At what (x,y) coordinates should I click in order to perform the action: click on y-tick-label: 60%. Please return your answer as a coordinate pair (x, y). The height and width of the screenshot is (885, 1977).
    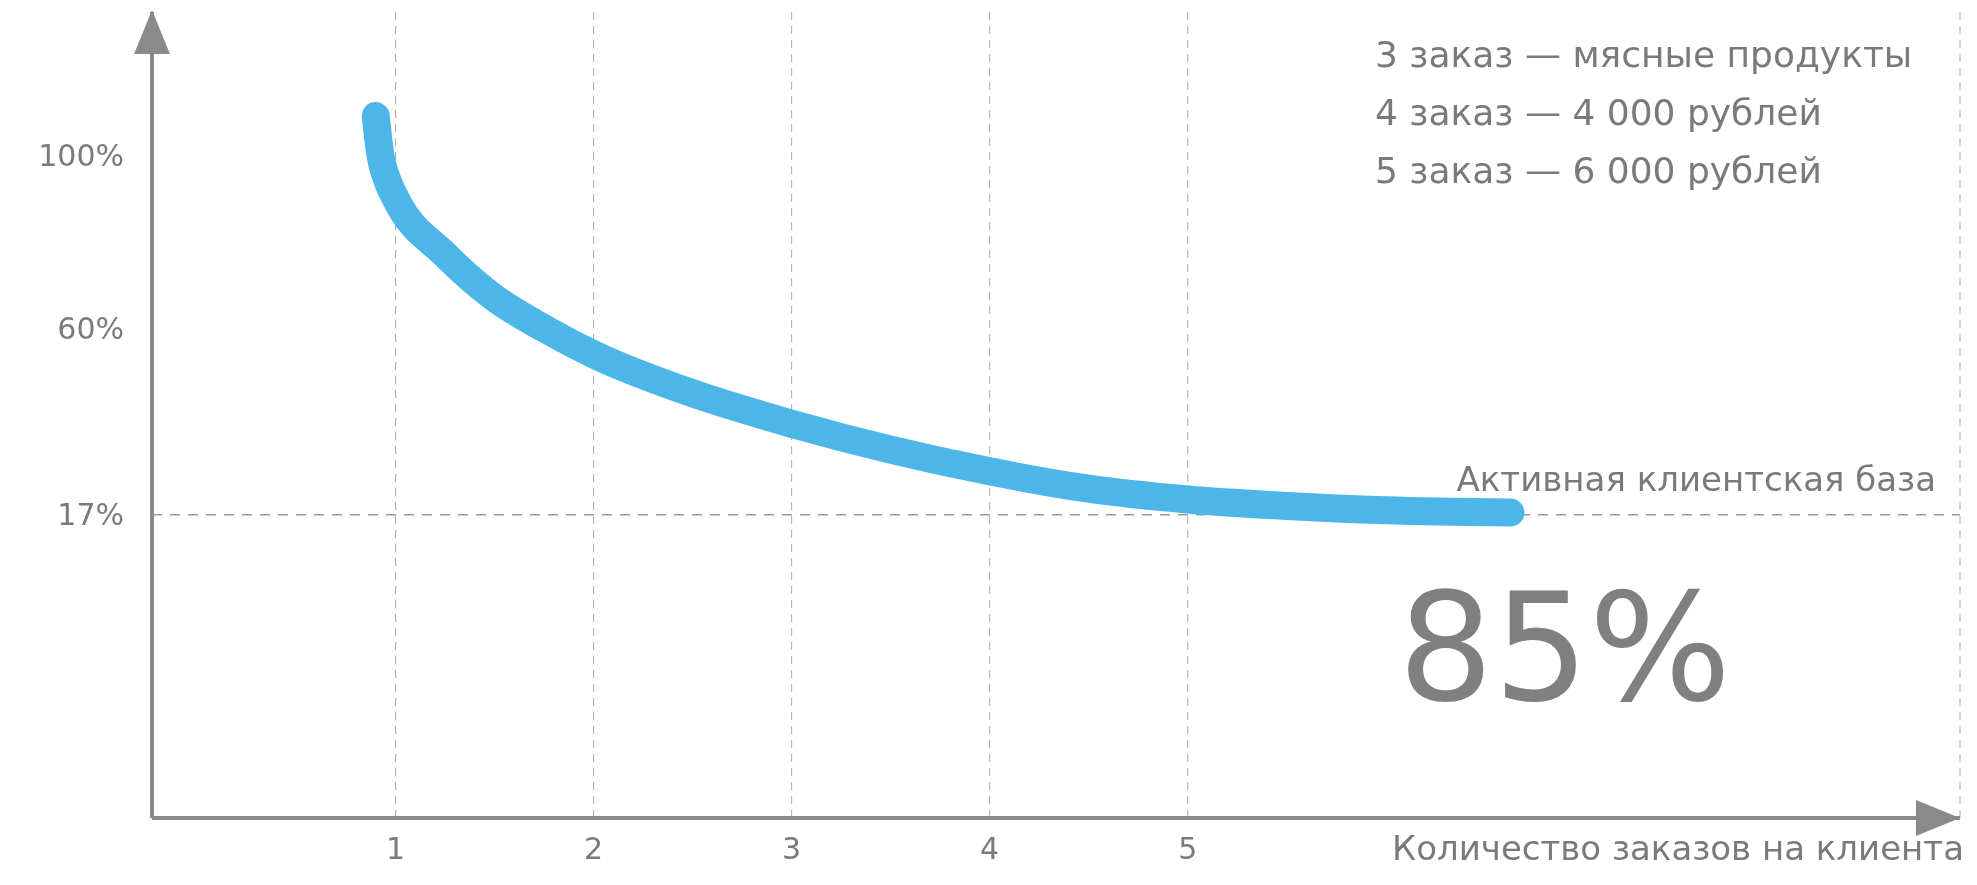
    Looking at the image, I should click on (90, 328).